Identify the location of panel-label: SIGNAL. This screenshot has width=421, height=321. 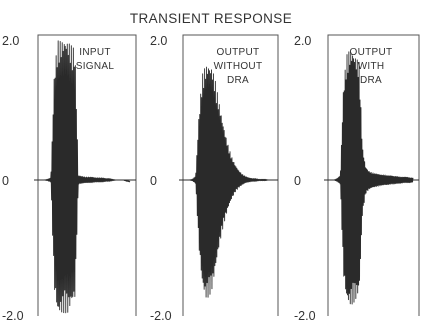
(95, 66).